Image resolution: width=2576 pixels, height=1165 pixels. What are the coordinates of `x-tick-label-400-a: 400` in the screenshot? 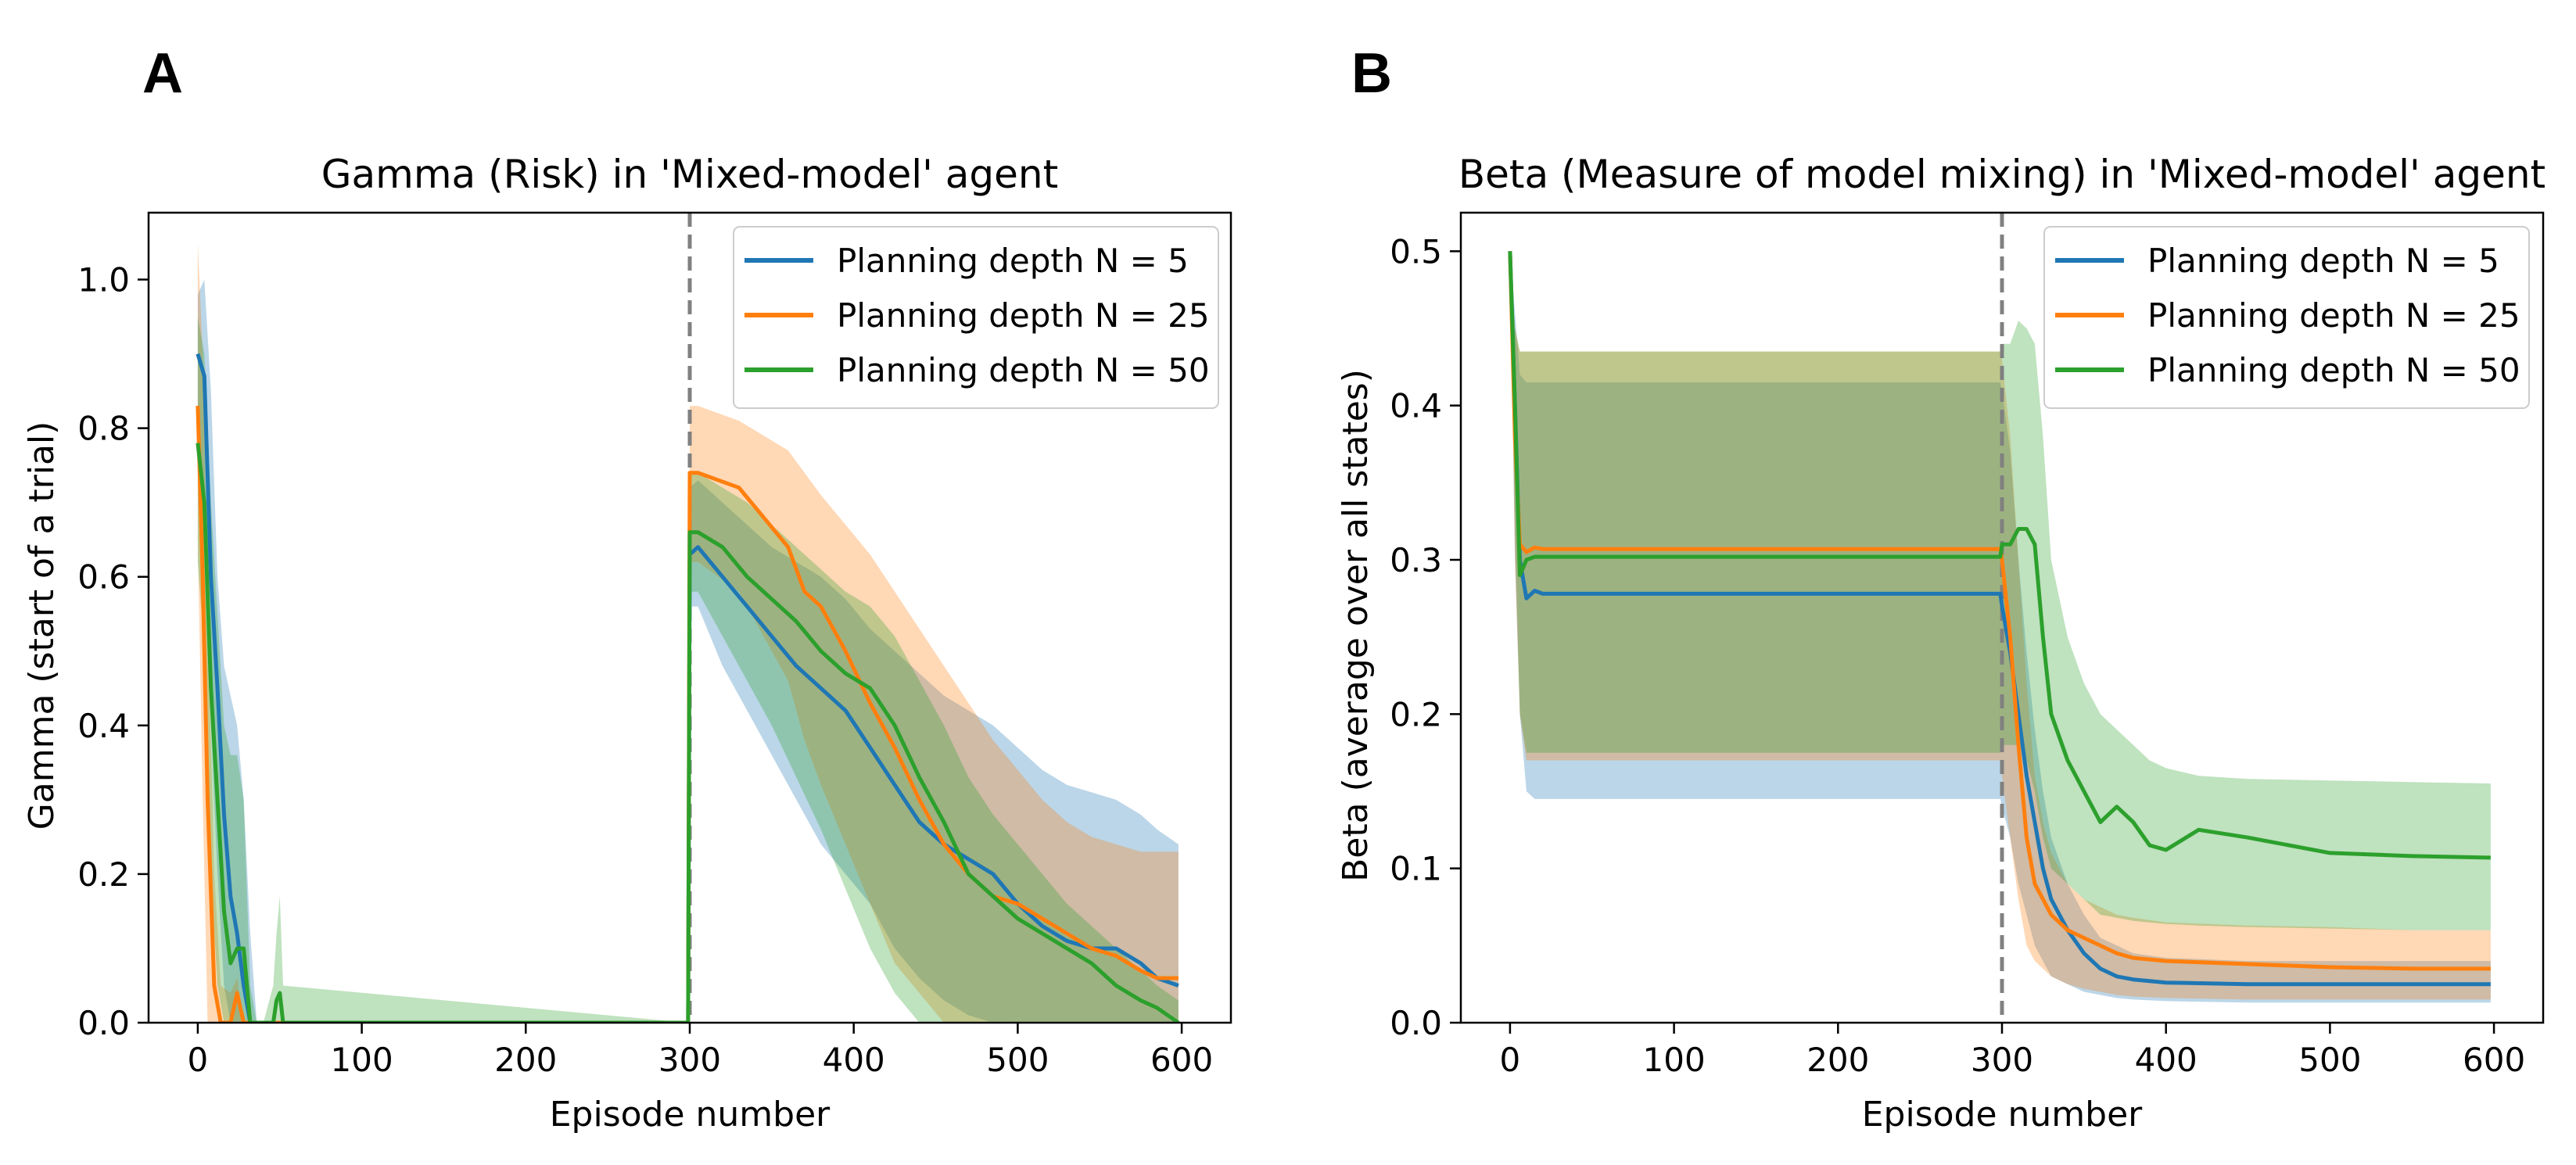 It's located at (854, 1060).